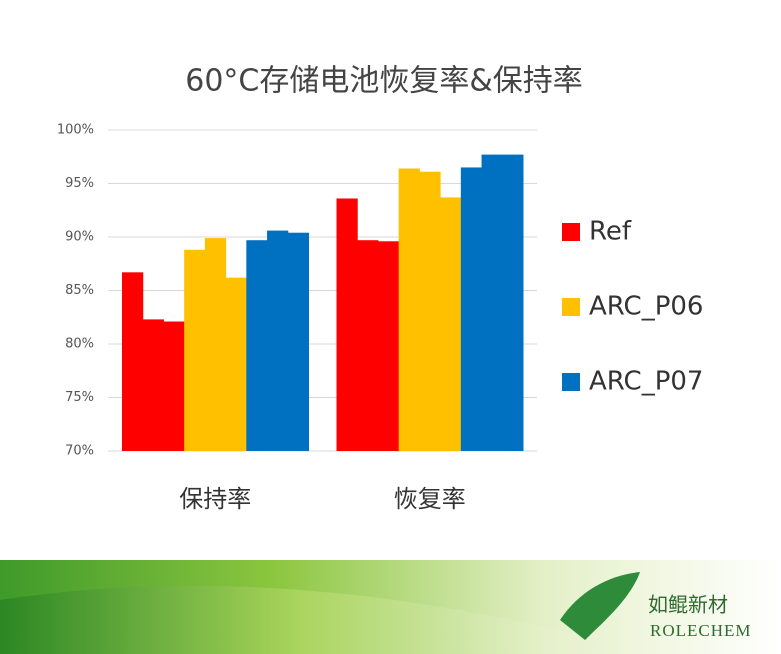  Describe the element at coordinates (79, 344) in the screenshot. I see `y-tick-label: 80%` at that location.